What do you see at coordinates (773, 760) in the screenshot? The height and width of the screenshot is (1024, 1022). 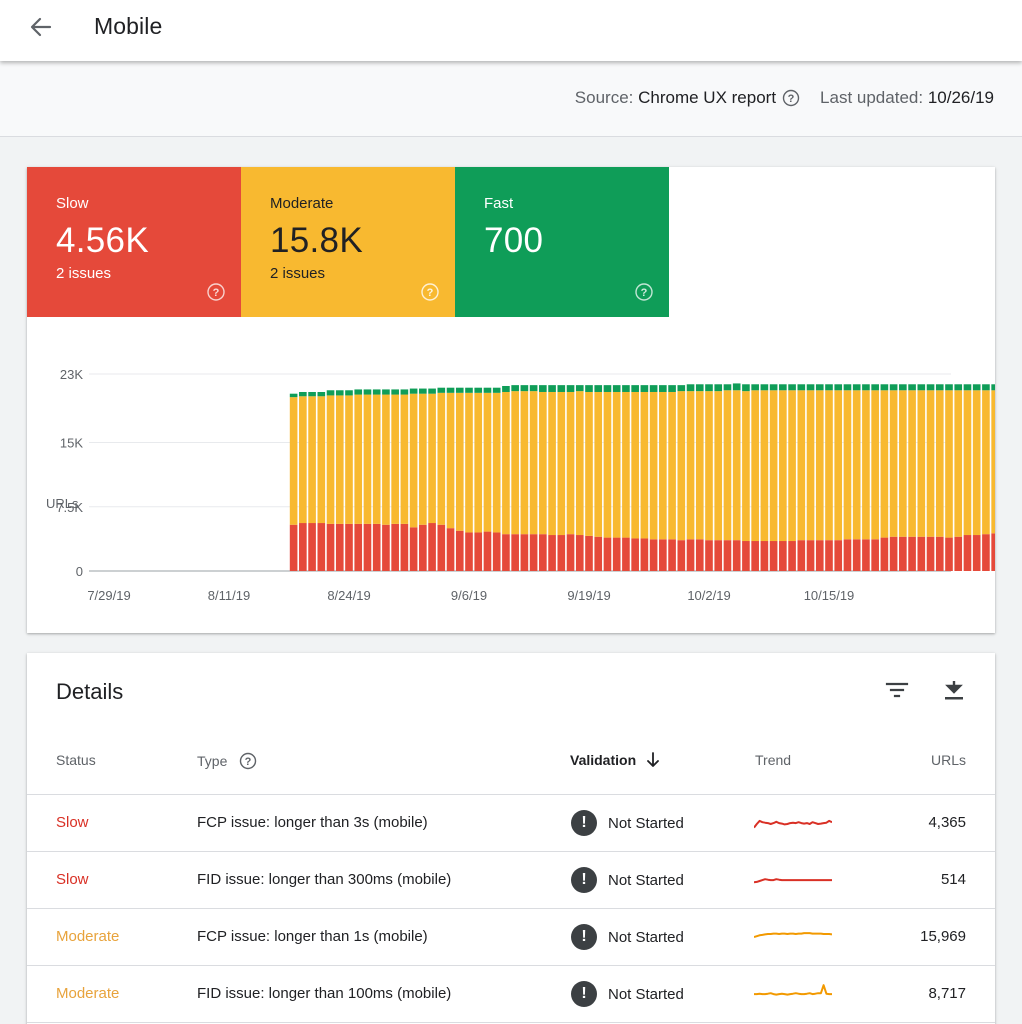 I see `column-header-trend: Trend` at bounding box center [773, 760].